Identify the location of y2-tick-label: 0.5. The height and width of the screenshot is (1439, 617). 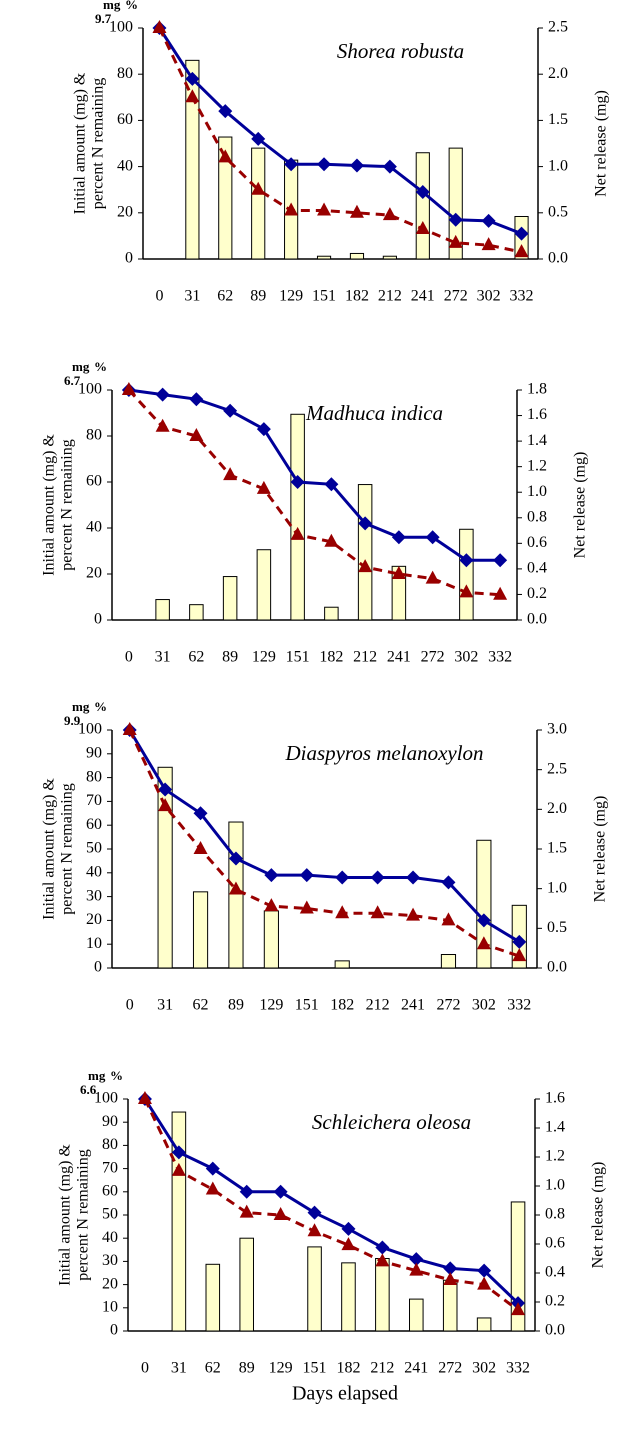
(557, 927).